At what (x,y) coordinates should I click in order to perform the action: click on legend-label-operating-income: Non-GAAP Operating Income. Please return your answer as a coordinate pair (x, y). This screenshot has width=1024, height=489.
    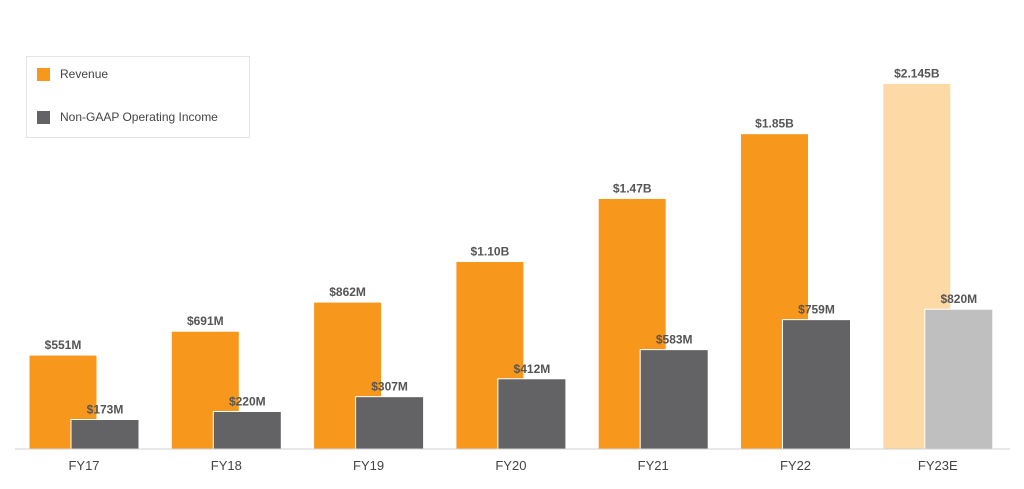
    Looking at the image, I should click on (139, 117).